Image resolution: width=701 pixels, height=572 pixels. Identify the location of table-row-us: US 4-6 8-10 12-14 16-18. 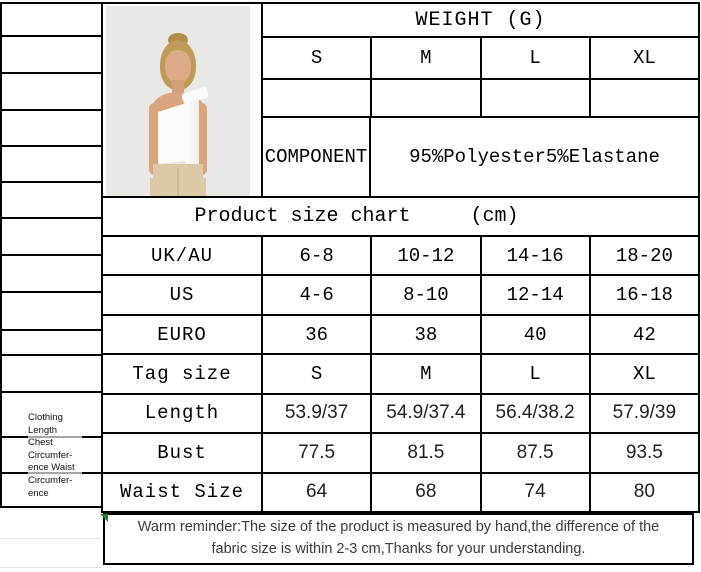
(400, 296).